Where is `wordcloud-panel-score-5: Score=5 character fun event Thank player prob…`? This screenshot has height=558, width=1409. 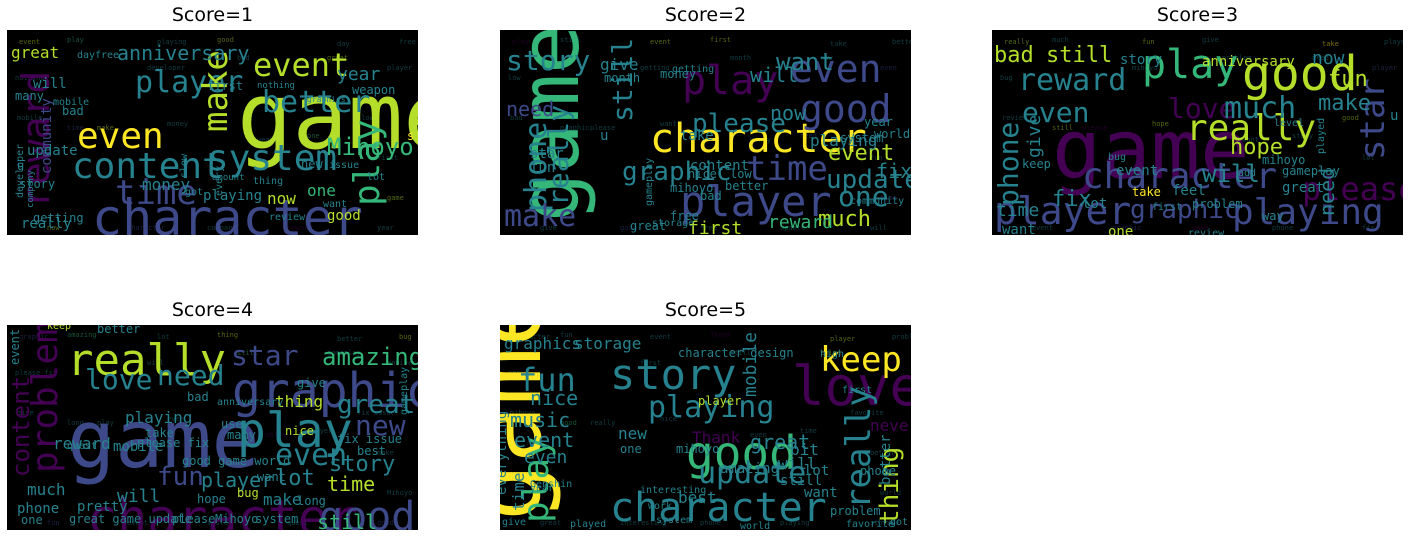
wordcloud-panel-score-5: Score=5 character fun event Thank player prob… is located at coordinates (705, 414).